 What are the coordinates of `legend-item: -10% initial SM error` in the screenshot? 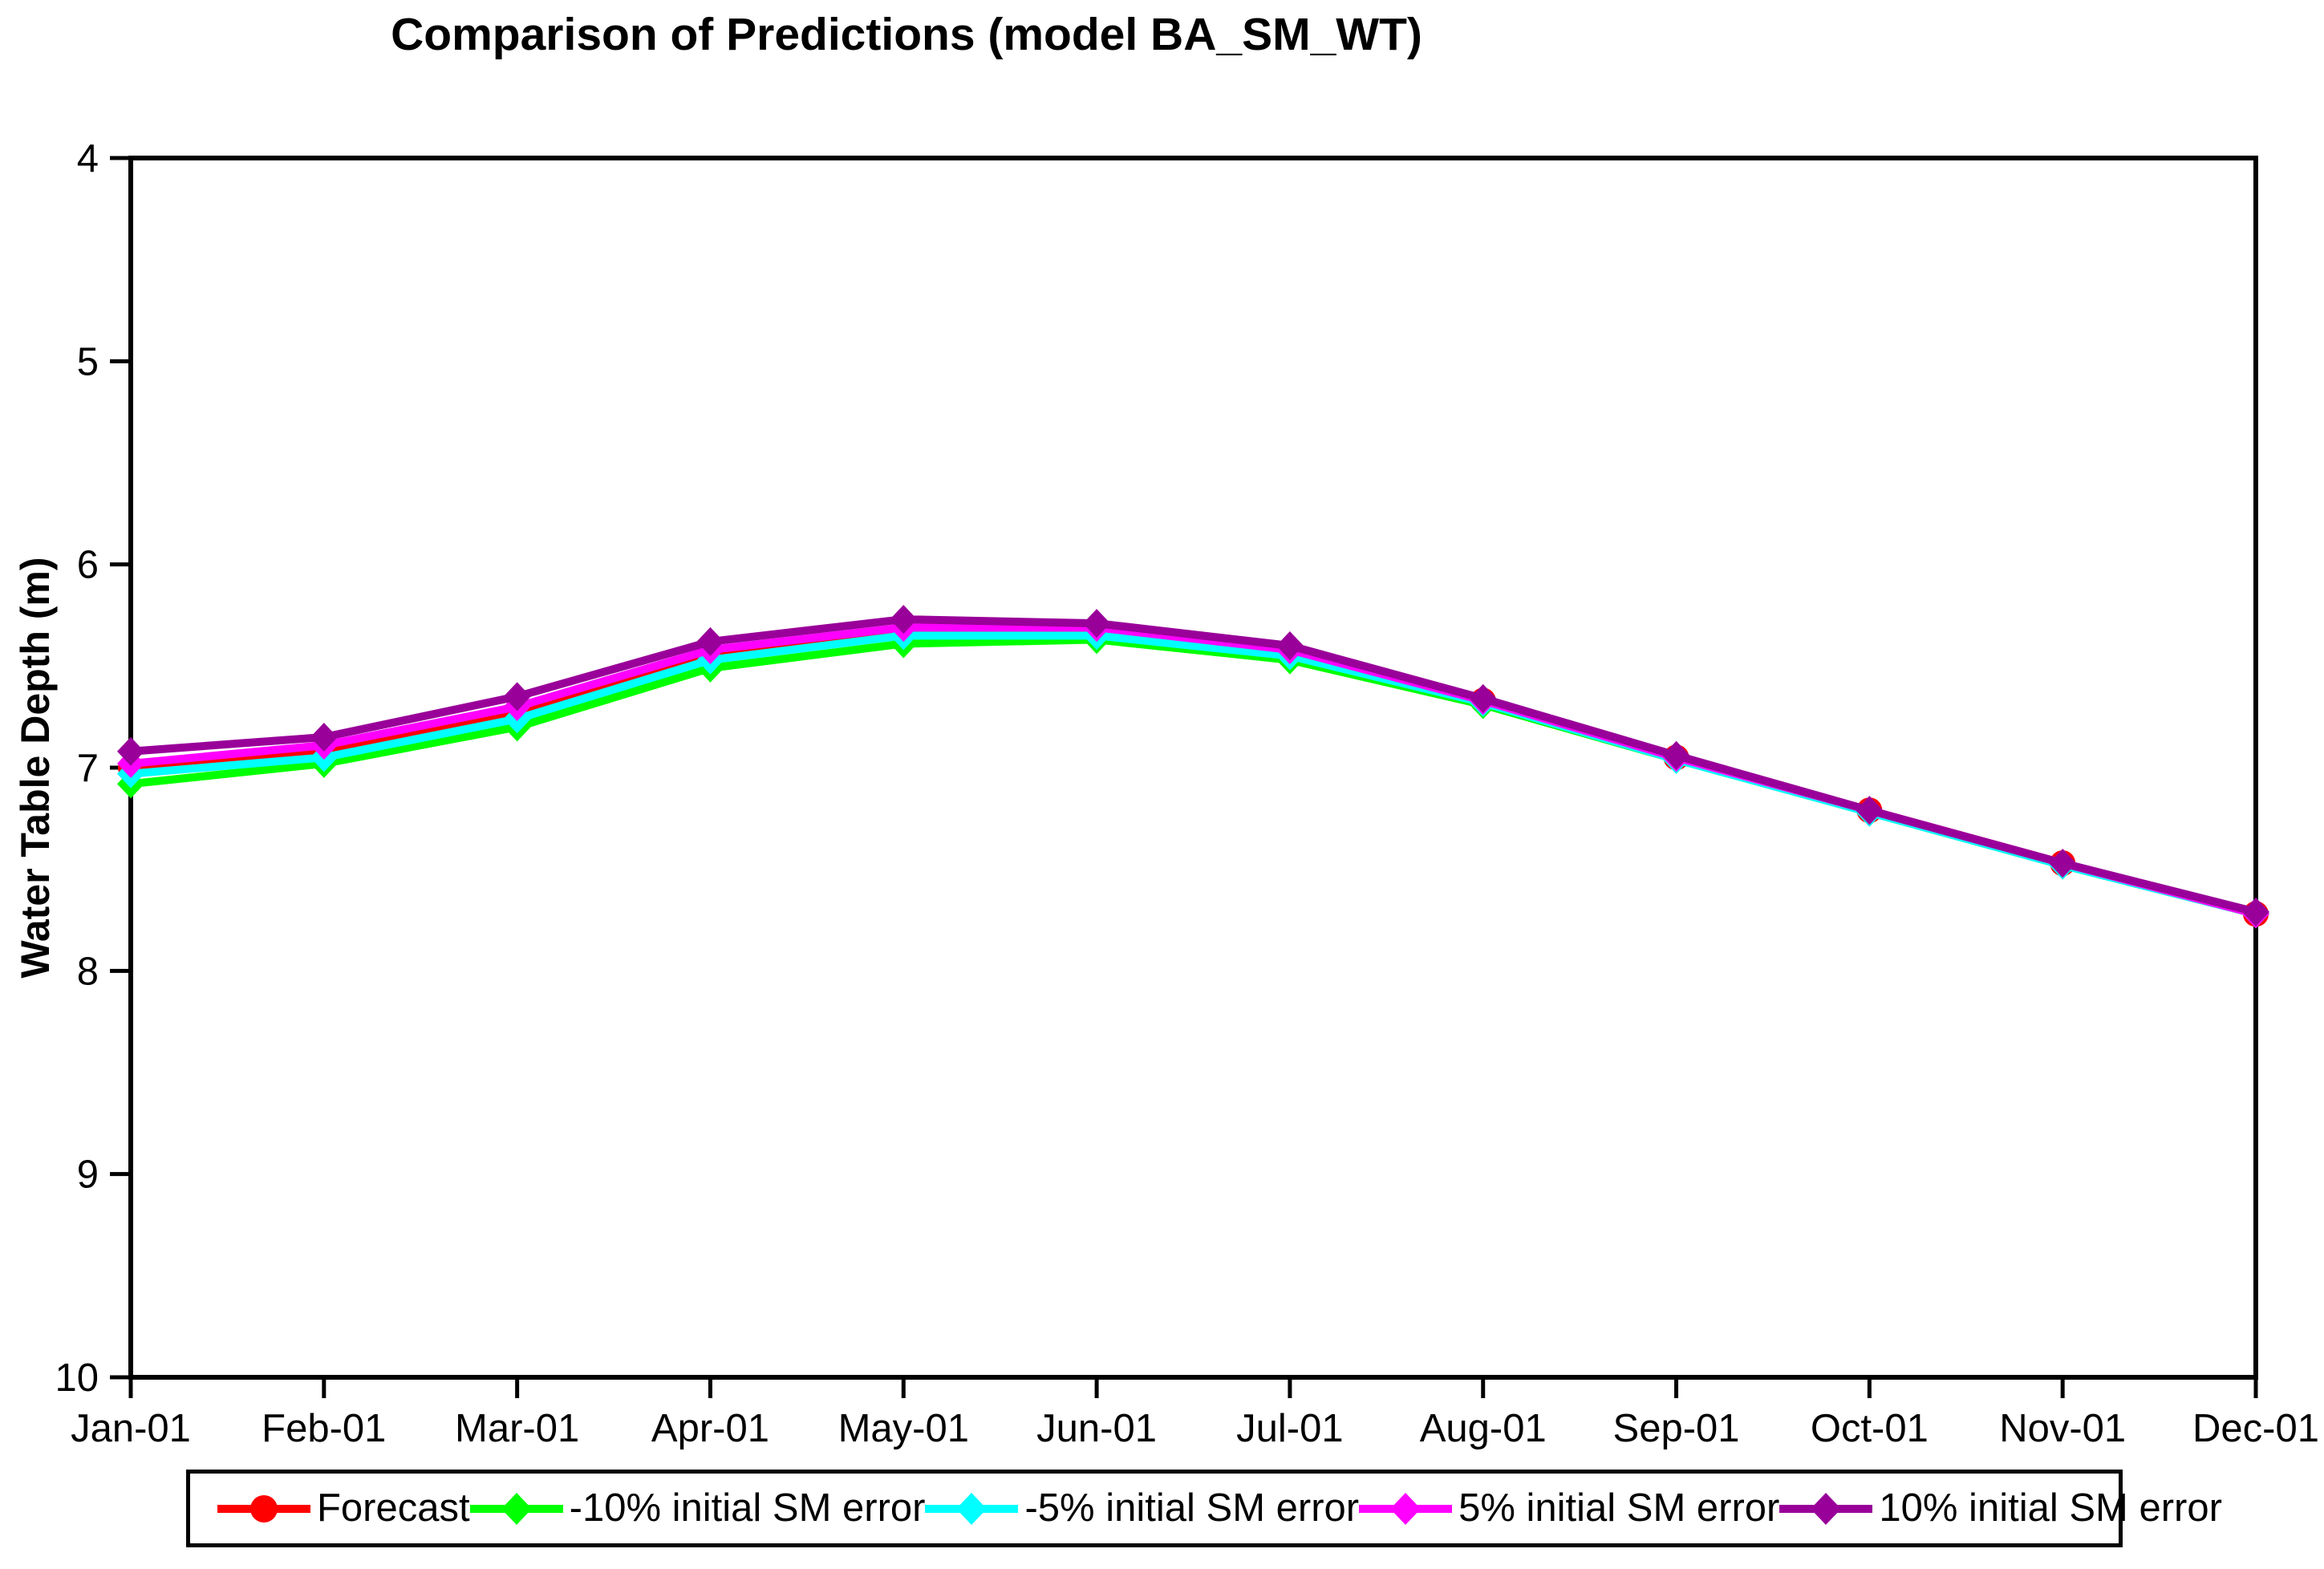 It's located at (697, 1508).